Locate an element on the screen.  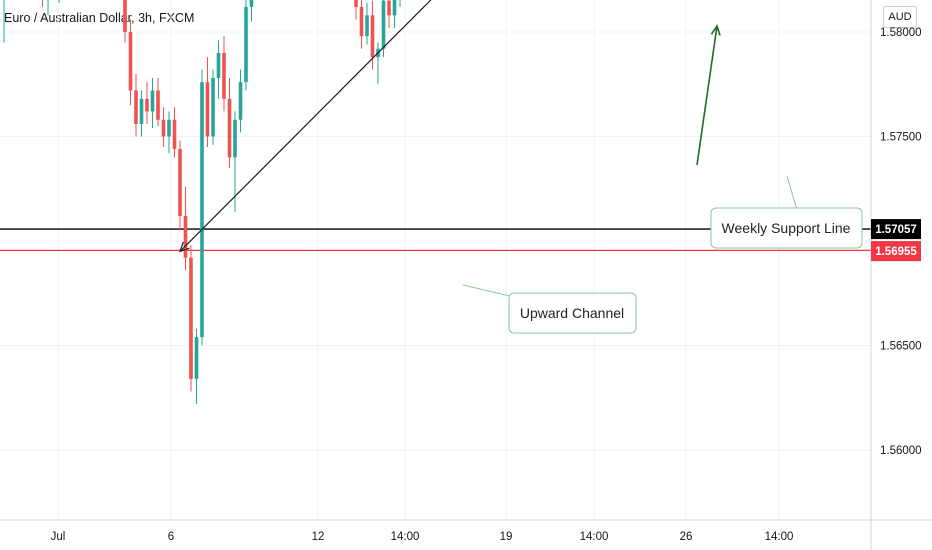
time-tick-label: 26 is located at coordinates (686, 537).